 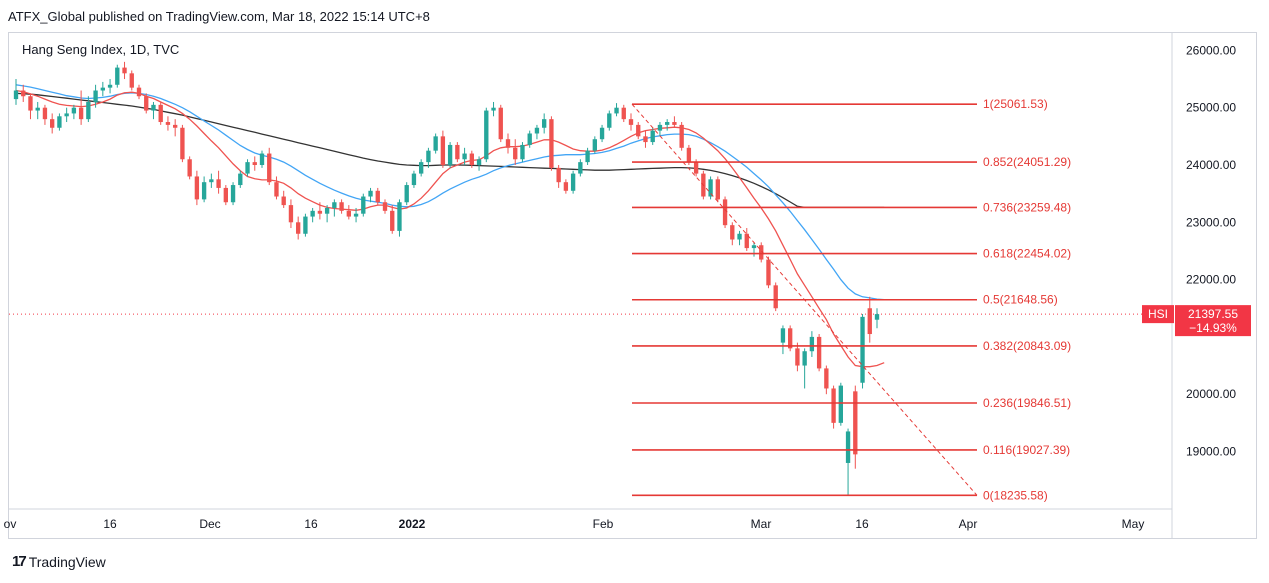 I want to click on x-tick-label: Mar, so click(x=761, y=524).